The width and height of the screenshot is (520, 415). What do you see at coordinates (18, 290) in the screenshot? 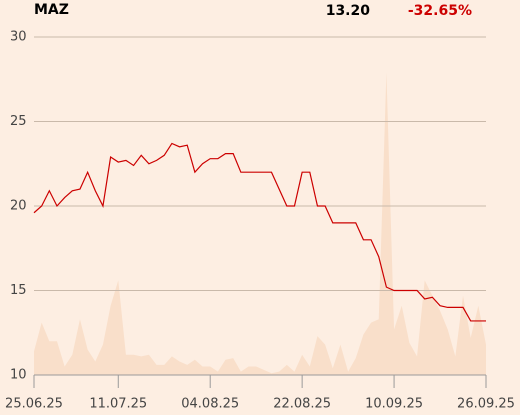
I see `y-tick-label: 15` at bounding box center [18, 290].